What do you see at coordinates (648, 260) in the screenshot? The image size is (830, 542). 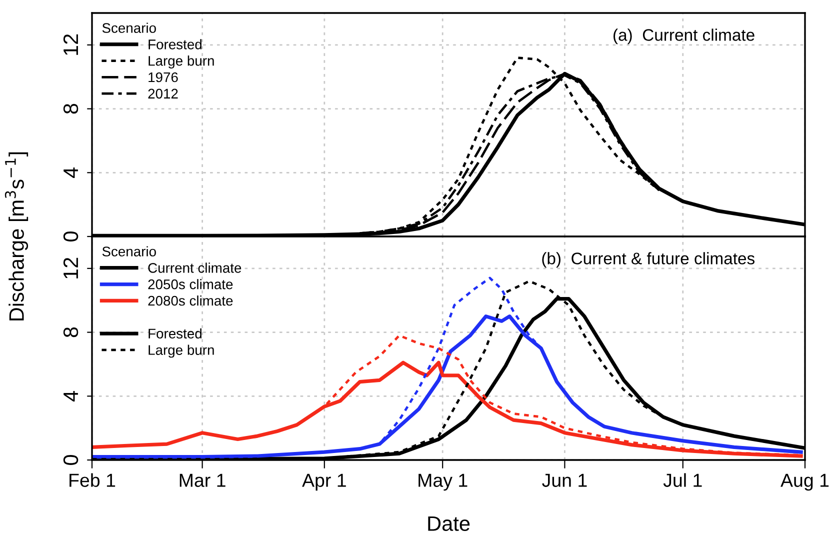 I see `text: (b) Current & future climates` at bounding box center [648, 260].